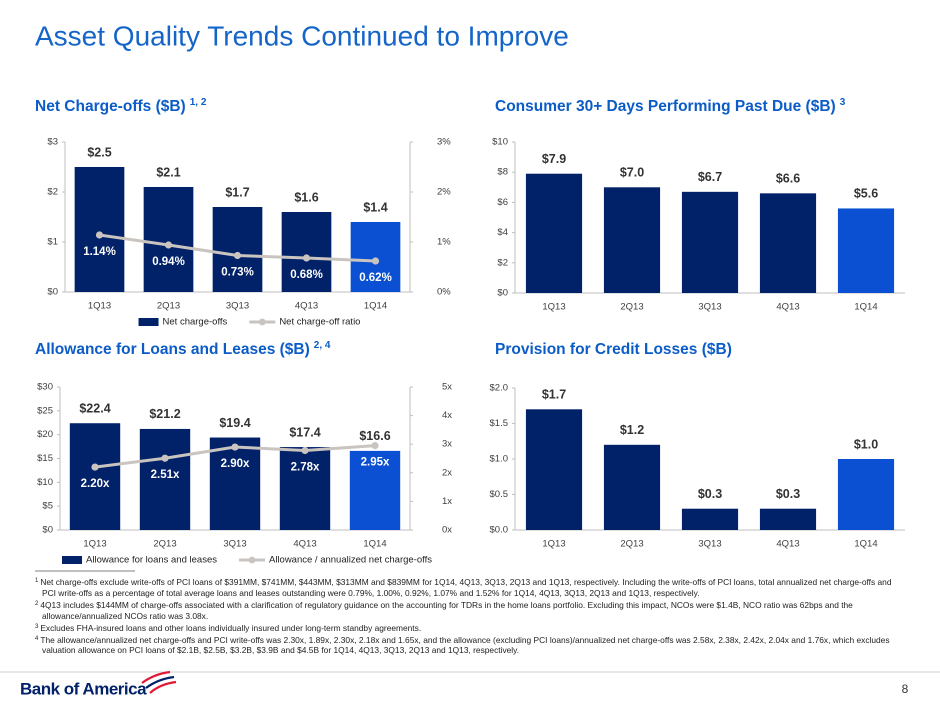  Describe the element at coordinates (554, 159) in the screenshot. I see `bar-value-label: $7.9` at that location.